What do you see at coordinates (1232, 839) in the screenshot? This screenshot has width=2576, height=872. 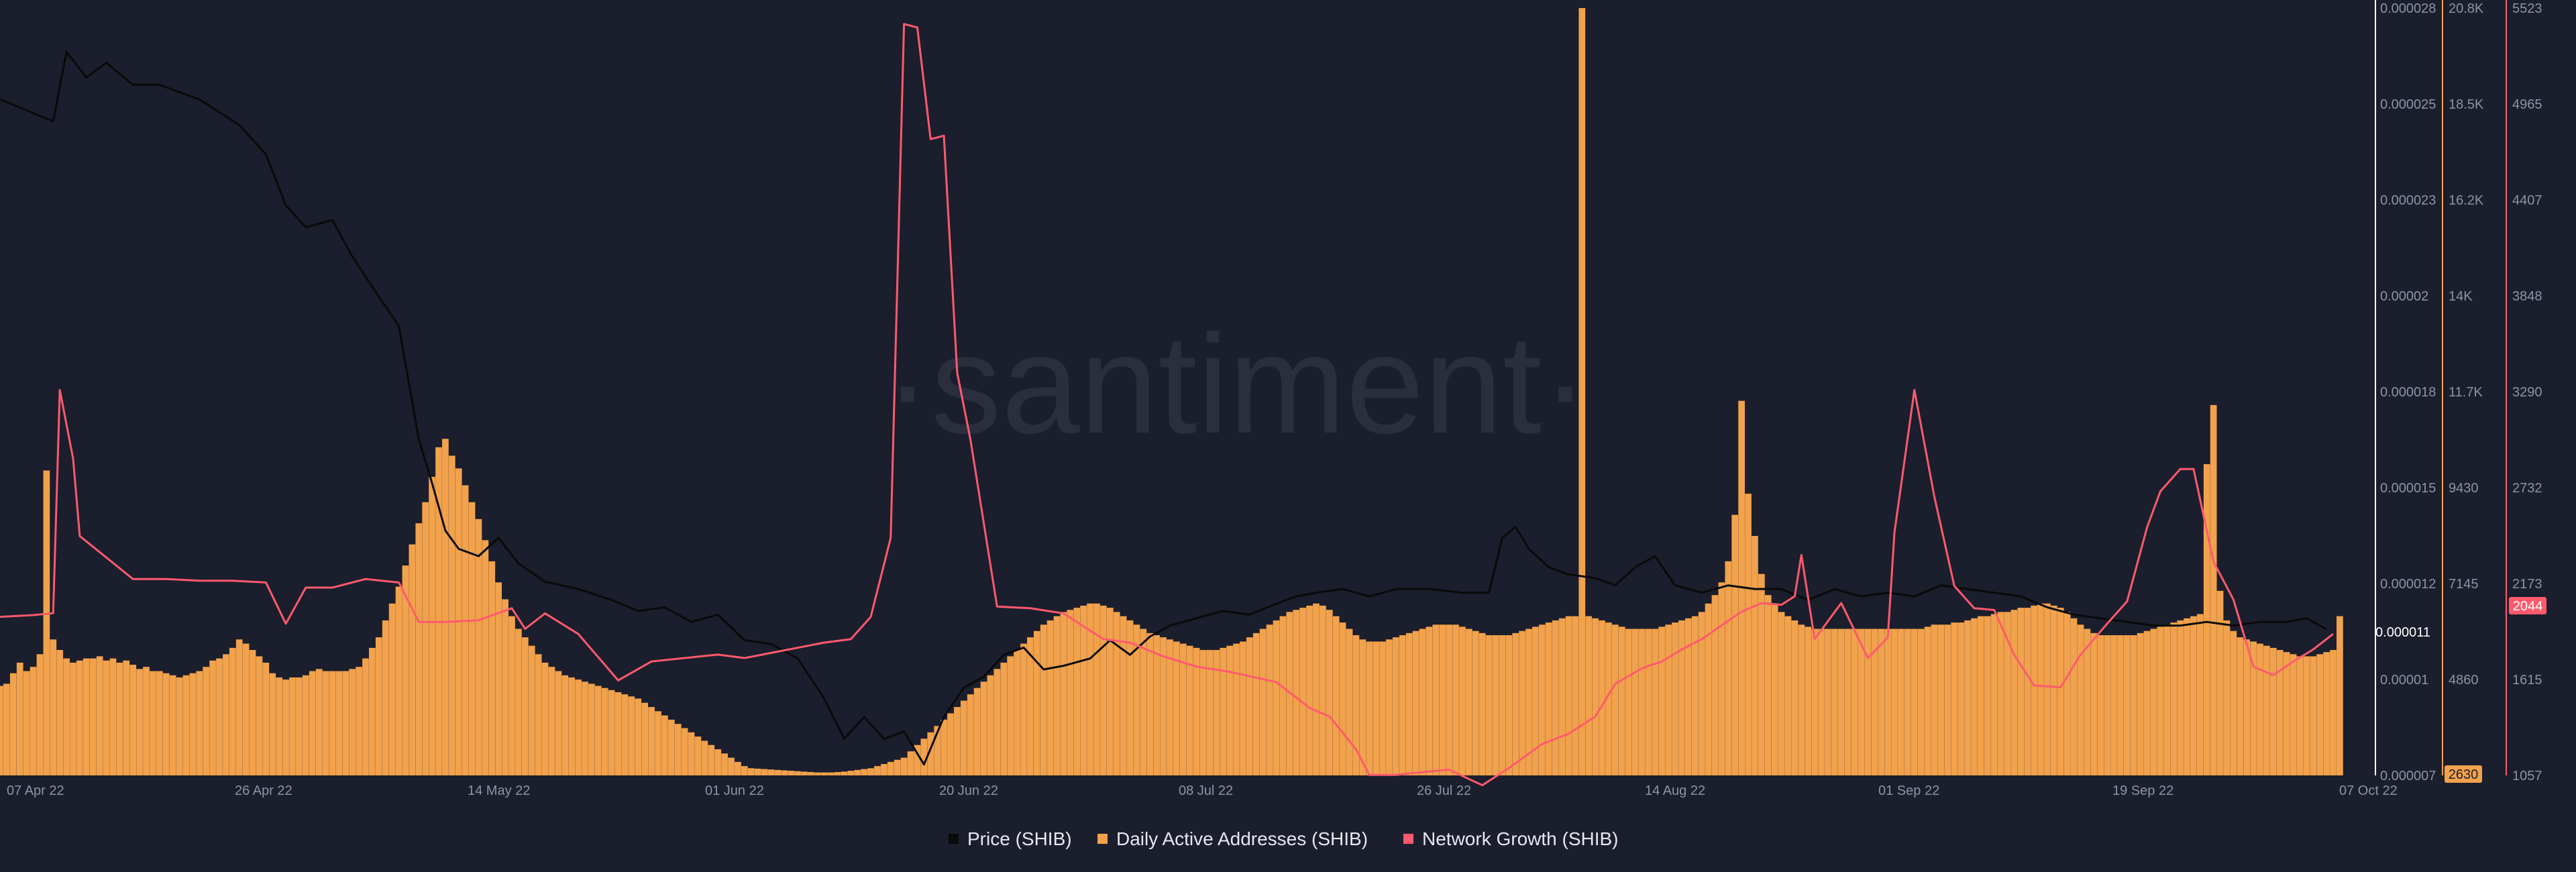 I see `legend-item-daa: Daily Active Addresses (SHIB)` at bounding box center [1232, 839].